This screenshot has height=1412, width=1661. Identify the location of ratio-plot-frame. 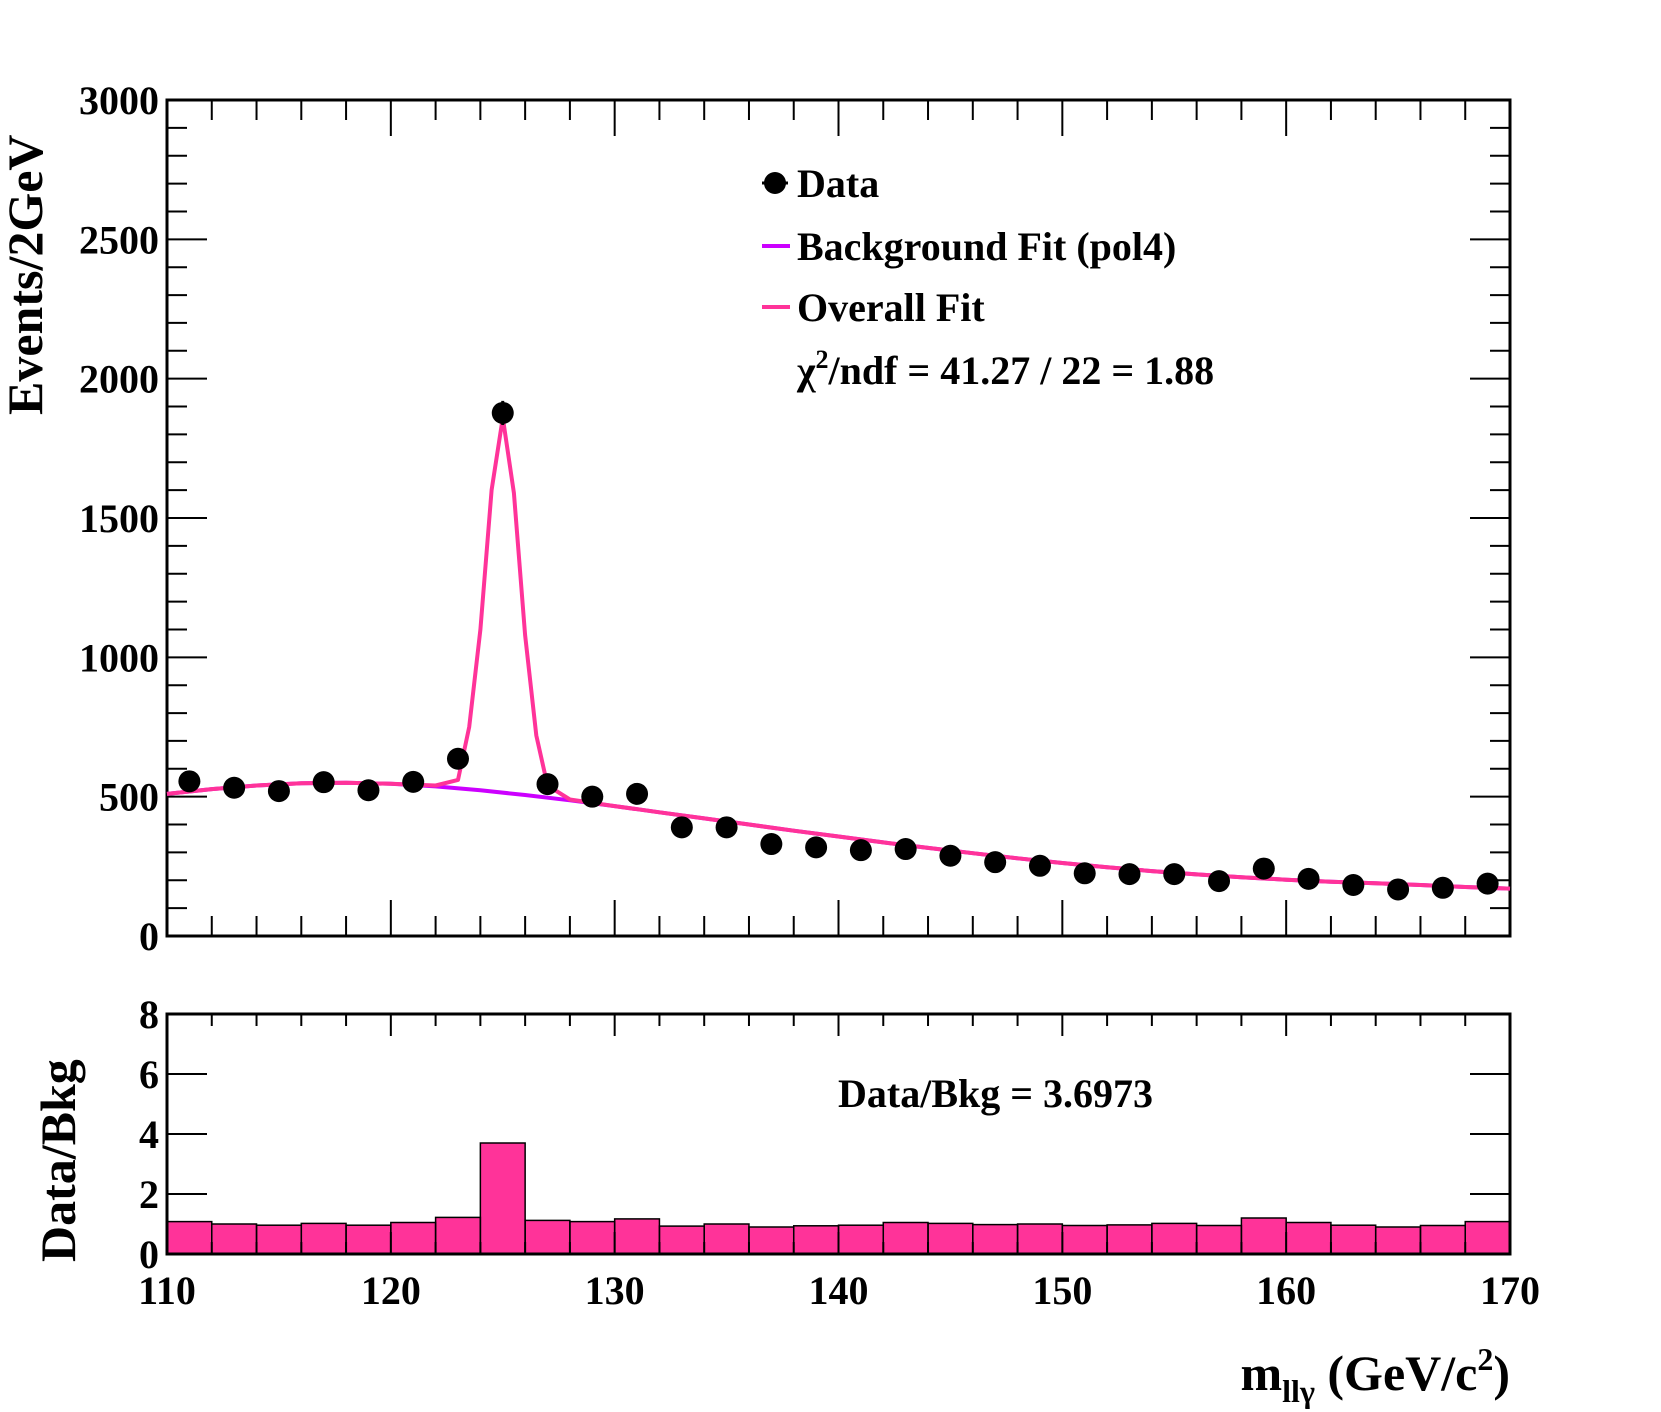
(838, 1134).